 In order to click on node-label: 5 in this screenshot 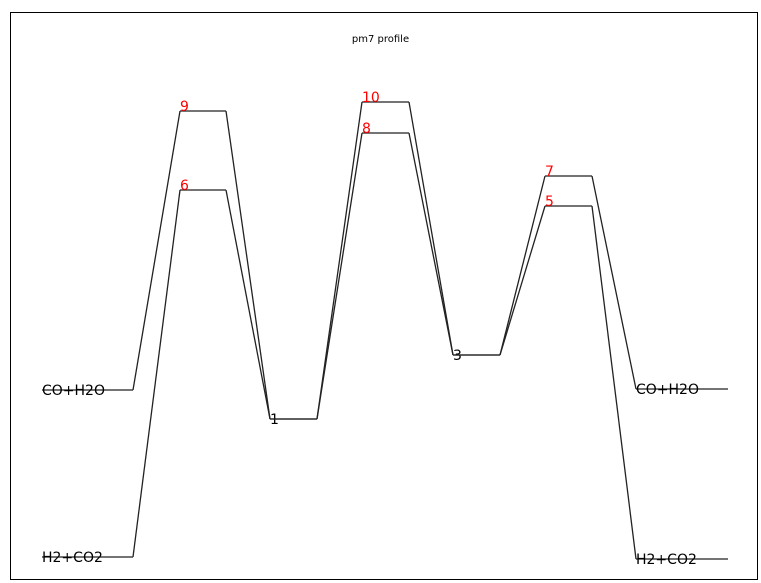, I will do `click(549, 202)`.